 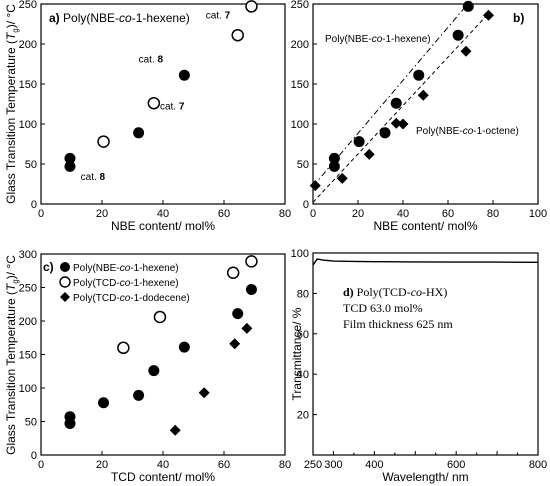 What do you see at coordinates (102, 465) in the screenshot?
I see `x-tick-label-c-1: 20` at bounding box center [102, 465].